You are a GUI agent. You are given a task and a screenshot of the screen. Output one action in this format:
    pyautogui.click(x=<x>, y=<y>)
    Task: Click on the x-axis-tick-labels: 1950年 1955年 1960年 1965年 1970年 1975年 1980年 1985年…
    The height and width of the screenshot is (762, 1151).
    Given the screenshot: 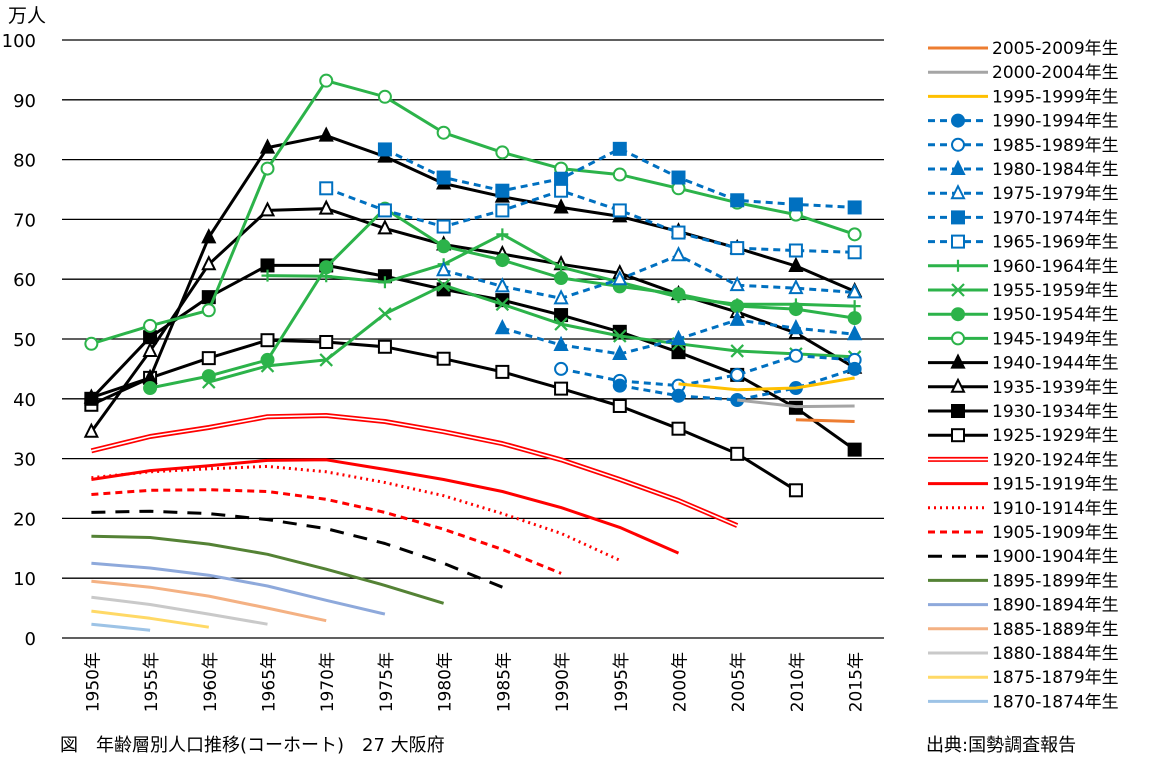 What is the action you would take?
    pyautogui.click(x=474, y=682)
    